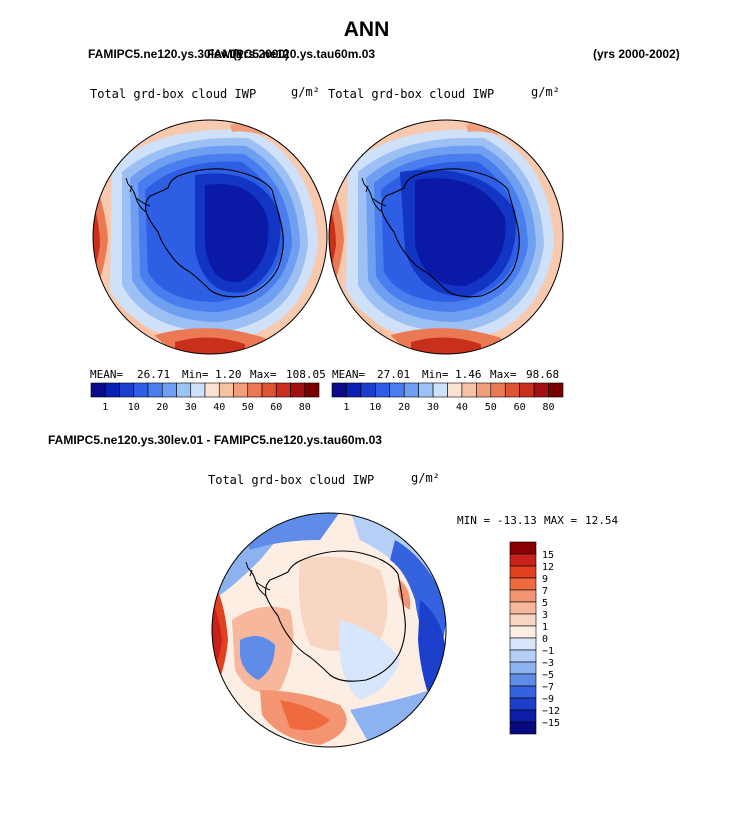 The width and height of the screenshot is (733, 831). I want to click on colorbar-tick-label: −7, so click(548, 687).